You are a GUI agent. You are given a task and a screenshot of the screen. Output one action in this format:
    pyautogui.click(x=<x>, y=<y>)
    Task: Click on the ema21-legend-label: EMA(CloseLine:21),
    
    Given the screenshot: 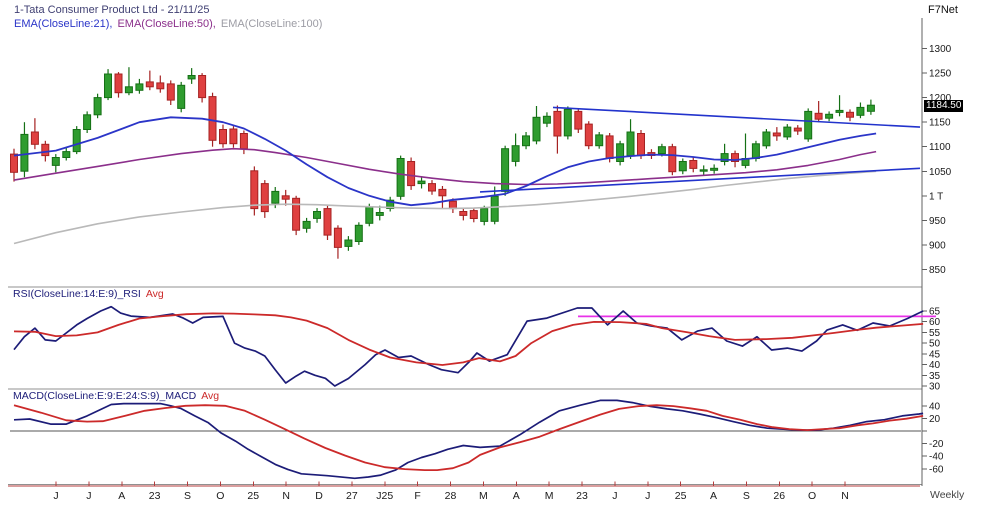 What is the action you would take?
    pyautogui.click(x=63, y=24)
    